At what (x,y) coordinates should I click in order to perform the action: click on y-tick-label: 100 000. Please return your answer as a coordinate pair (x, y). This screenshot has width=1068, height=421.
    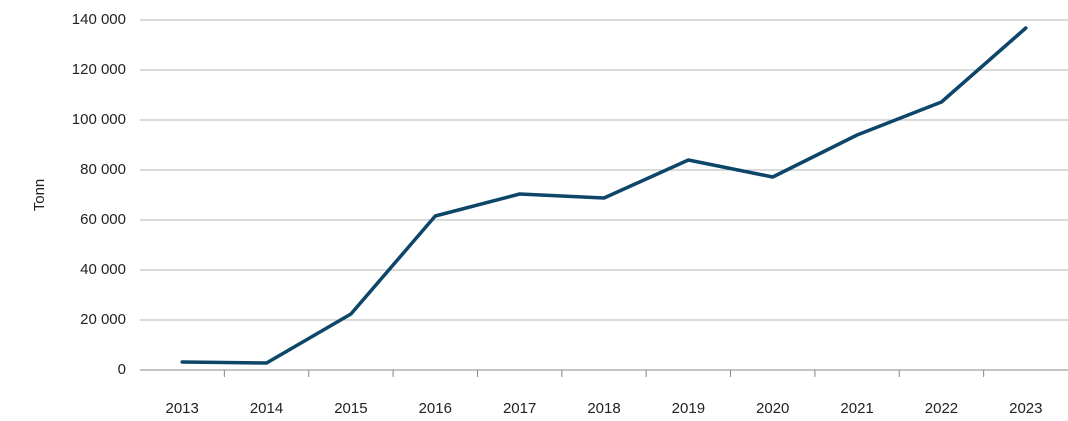
    Looking at the image, I should click on (99, 119).